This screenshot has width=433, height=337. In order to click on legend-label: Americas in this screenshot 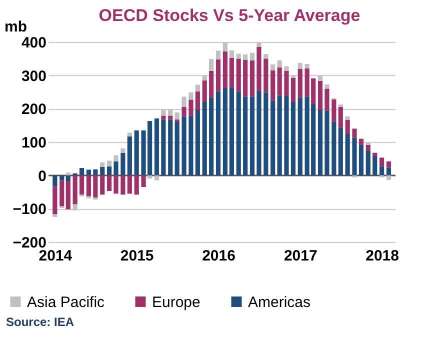, I will do `click(279, 302)`.